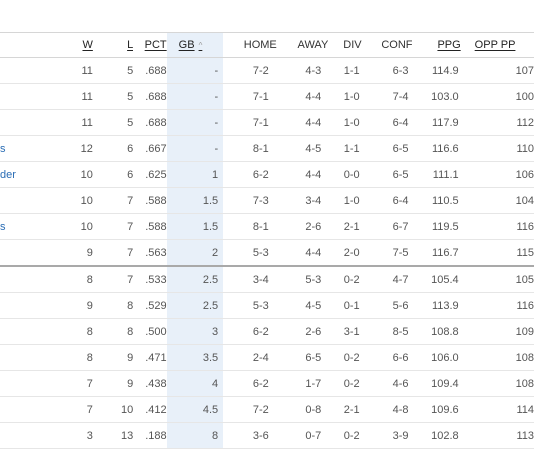 The height and width of the screenshot is (462, 534). I want to click on pct-cell: .563, so click(150, 253).